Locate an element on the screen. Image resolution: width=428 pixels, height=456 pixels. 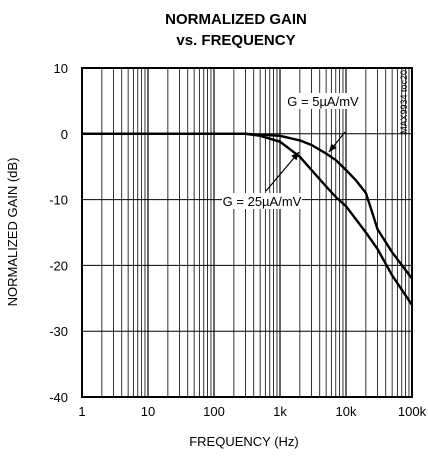
chart-title-line2: vs. FREQUENCY is located at coordinates (235, 40).